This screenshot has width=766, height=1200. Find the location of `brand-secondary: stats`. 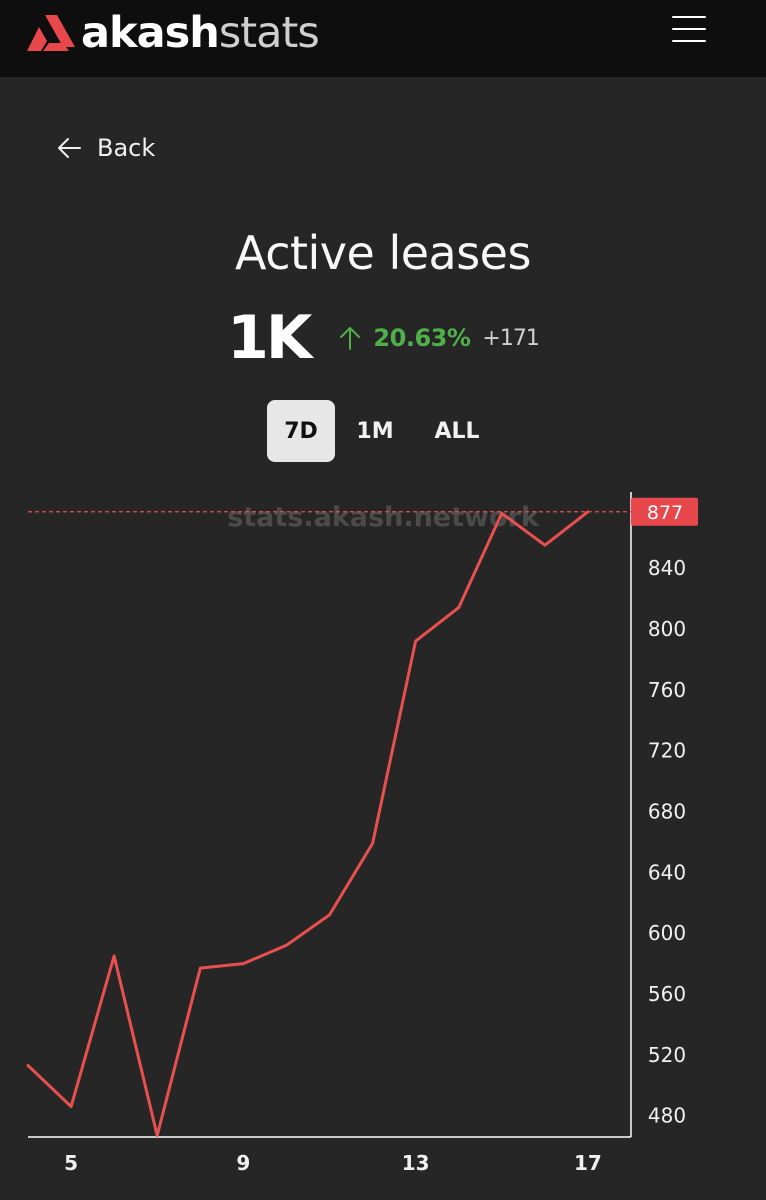

brand-secondary: stats is located at coordinates (269, 33).